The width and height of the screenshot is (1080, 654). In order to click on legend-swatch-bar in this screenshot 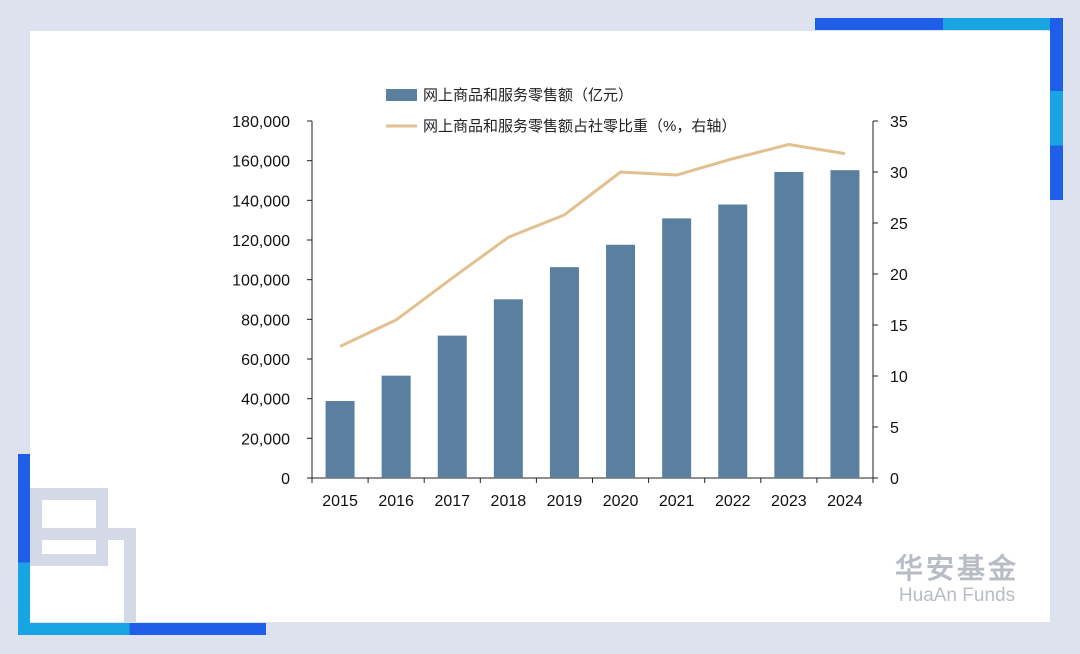, I will do `click(401, 95)`.